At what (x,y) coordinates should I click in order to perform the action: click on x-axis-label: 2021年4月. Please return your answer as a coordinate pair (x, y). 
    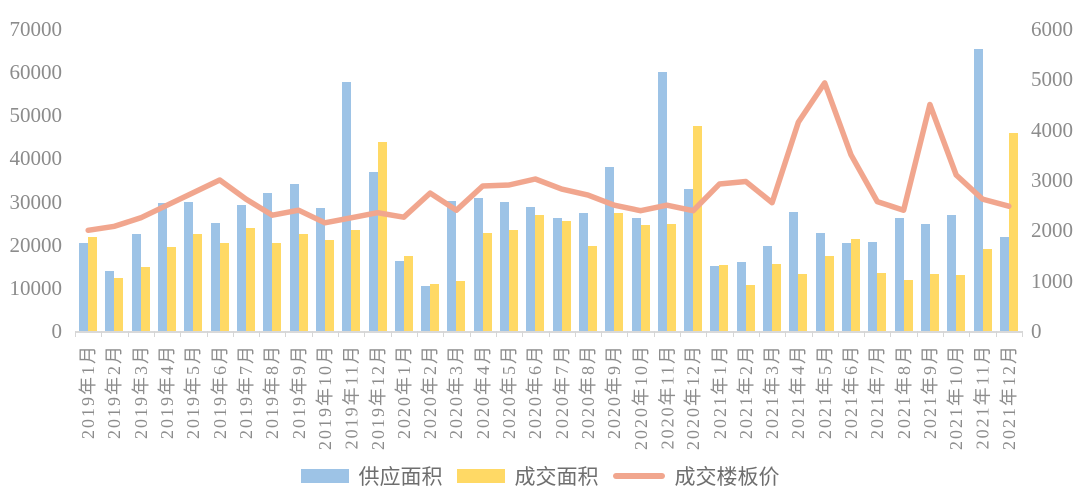
    Looking at the image, I should click on (798, 391).